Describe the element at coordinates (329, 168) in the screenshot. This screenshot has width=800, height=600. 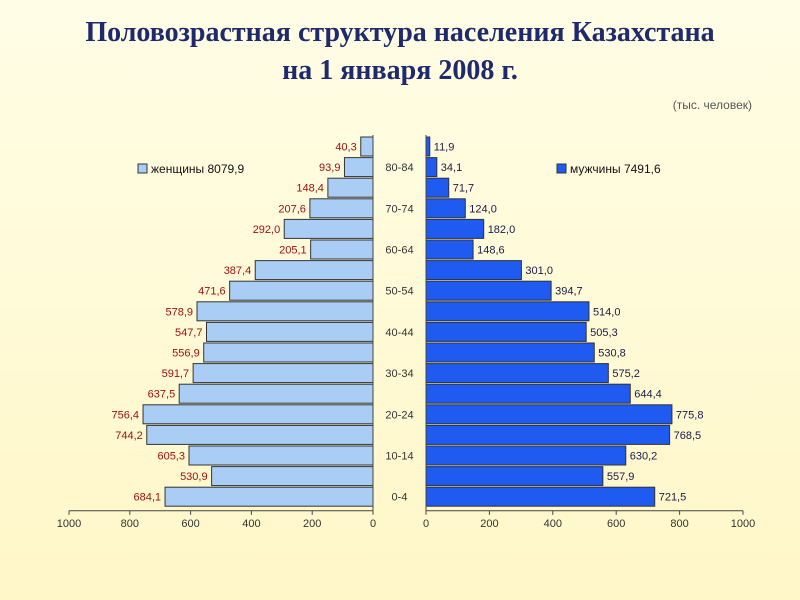
I see `female-value-label: 93,9` at that location.